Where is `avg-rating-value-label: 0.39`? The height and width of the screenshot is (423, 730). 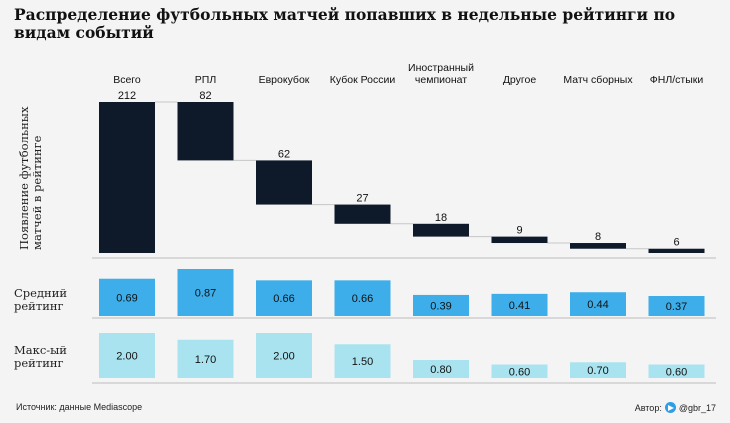
avg-rating-value-label: 0.39 is located at coordinates (440, 306).